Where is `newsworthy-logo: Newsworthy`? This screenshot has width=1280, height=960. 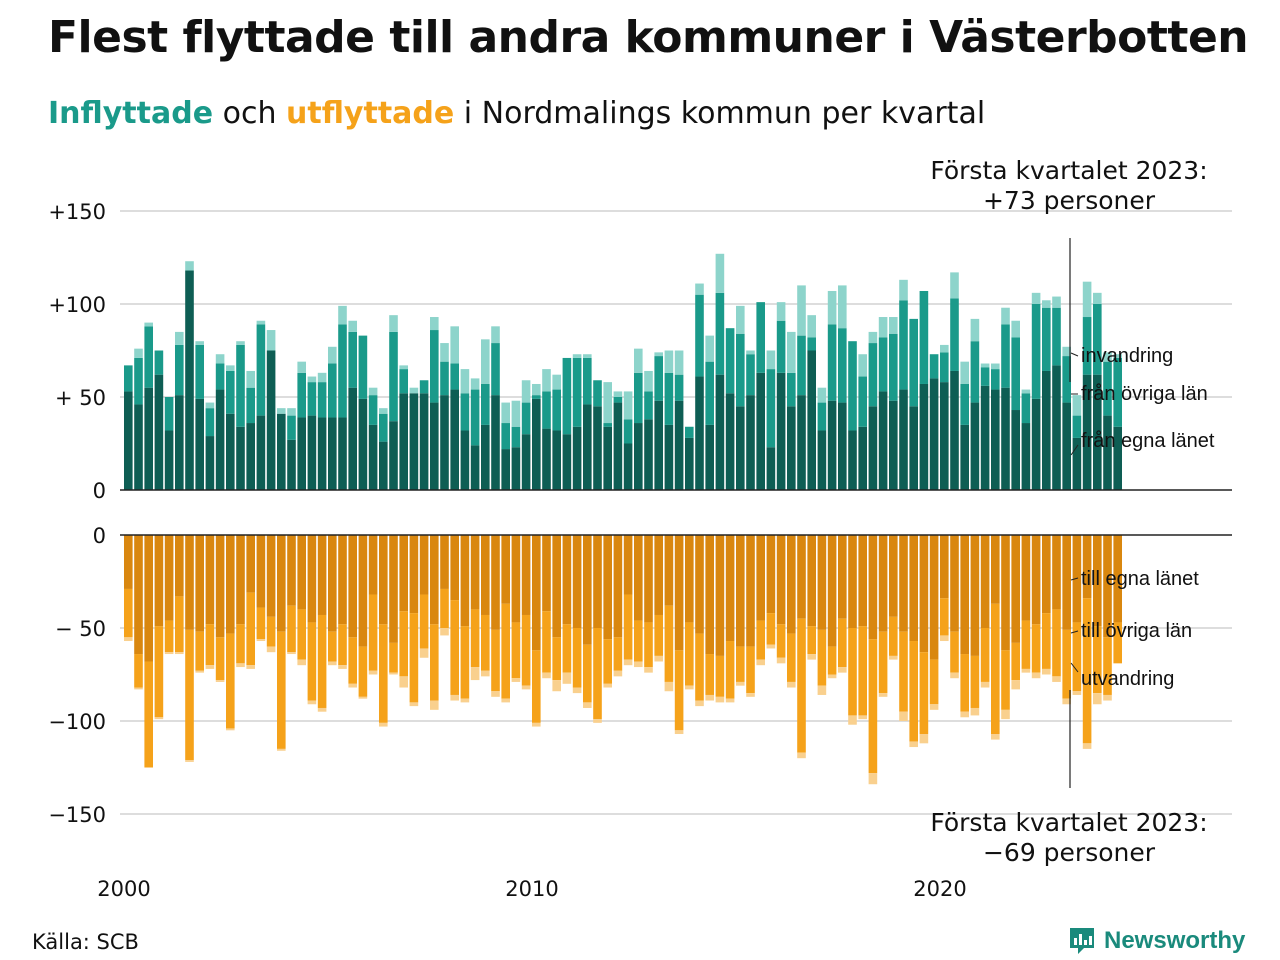 newsworthy-logo: Newsworthy is located at coordinates (1156, 941).